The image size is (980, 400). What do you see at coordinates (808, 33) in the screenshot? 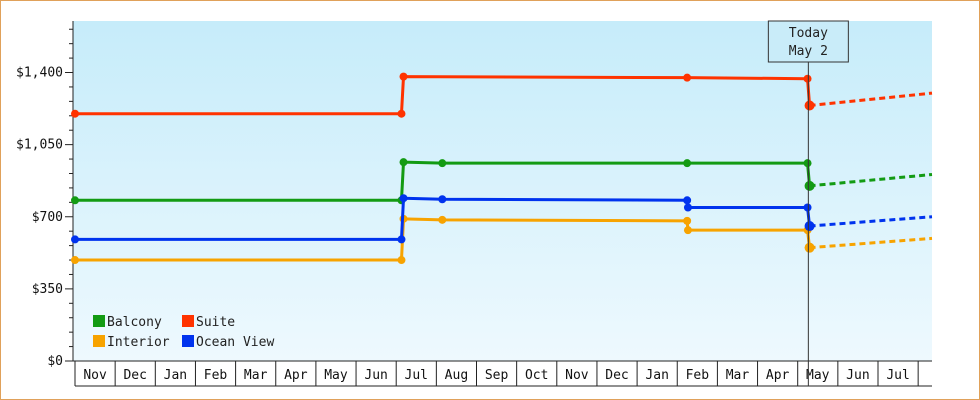
I see `today-label: Today` at bounding box center [808, 33].